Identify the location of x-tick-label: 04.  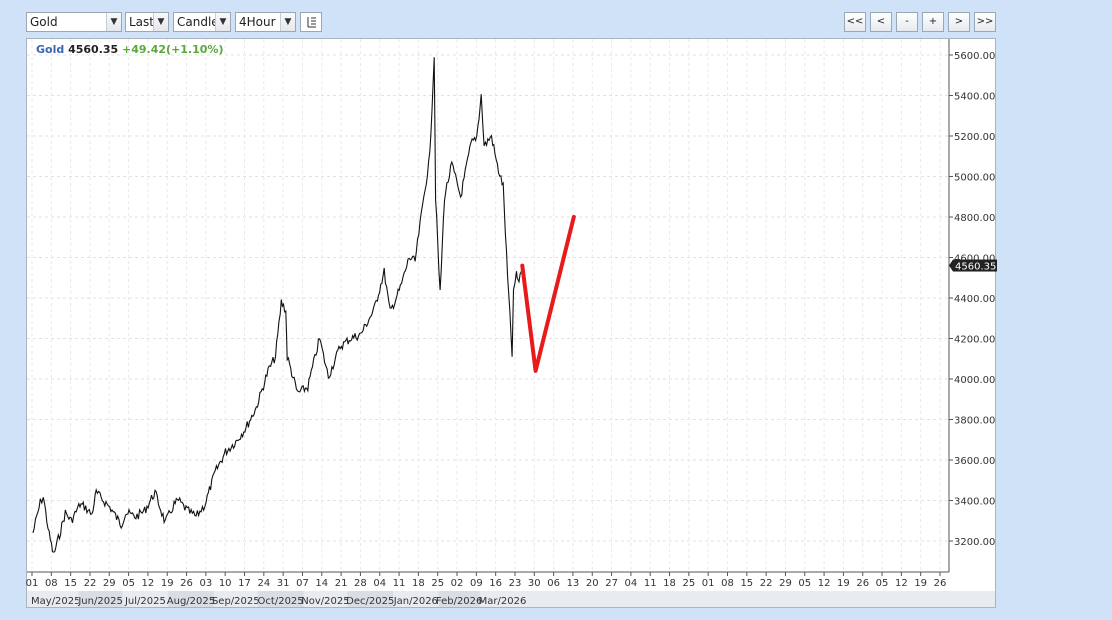
(379, 583).